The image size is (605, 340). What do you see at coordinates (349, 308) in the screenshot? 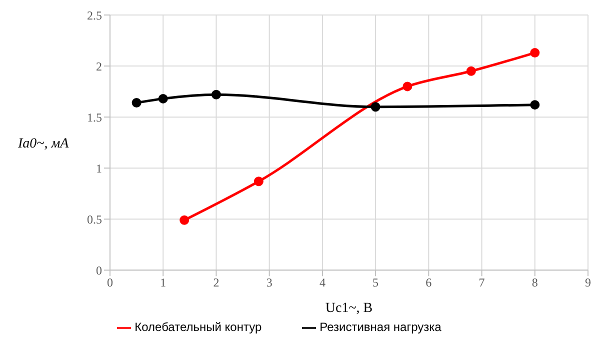
I see `x-axis-title: Uc1~, В` at bounding box center [349, 308].